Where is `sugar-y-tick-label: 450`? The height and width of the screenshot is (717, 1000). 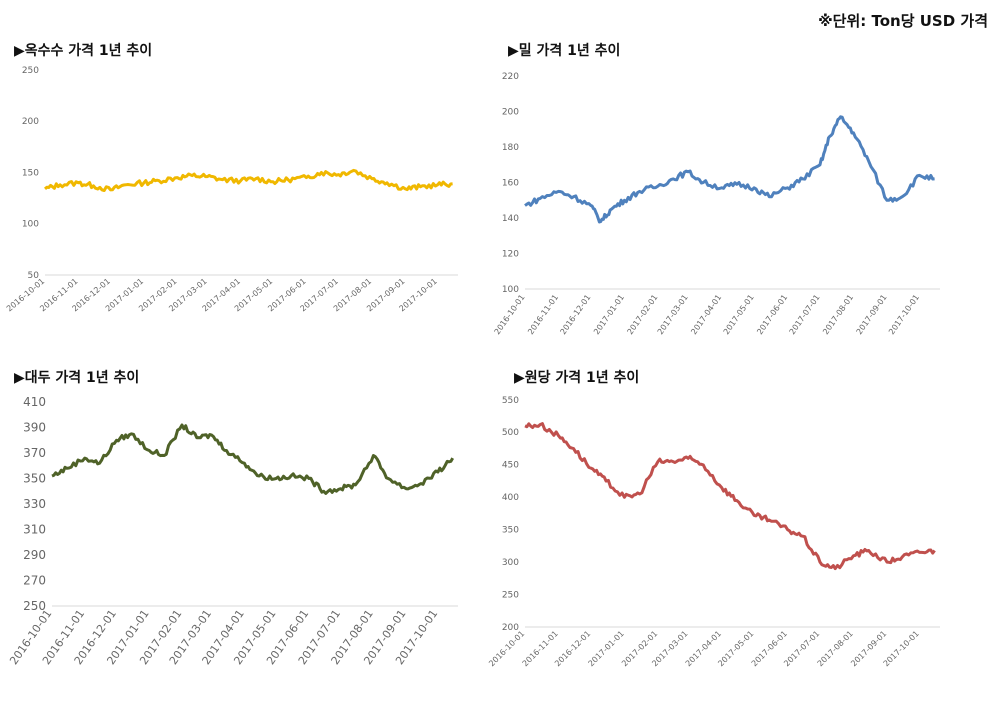
sugar-y-tick-label: 450 is located at coordinates (510, 466).